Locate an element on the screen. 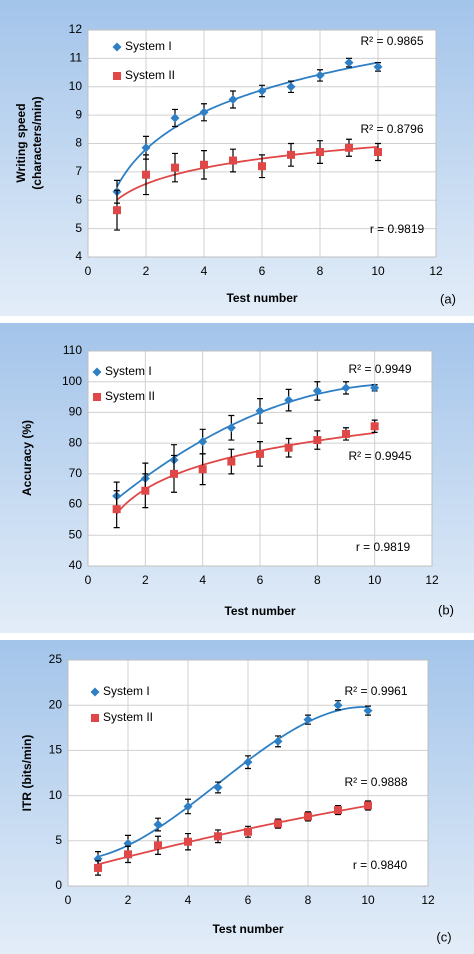 The image size is (474, 954). x-axis-title: Test number is located at coordinates (261, 298).